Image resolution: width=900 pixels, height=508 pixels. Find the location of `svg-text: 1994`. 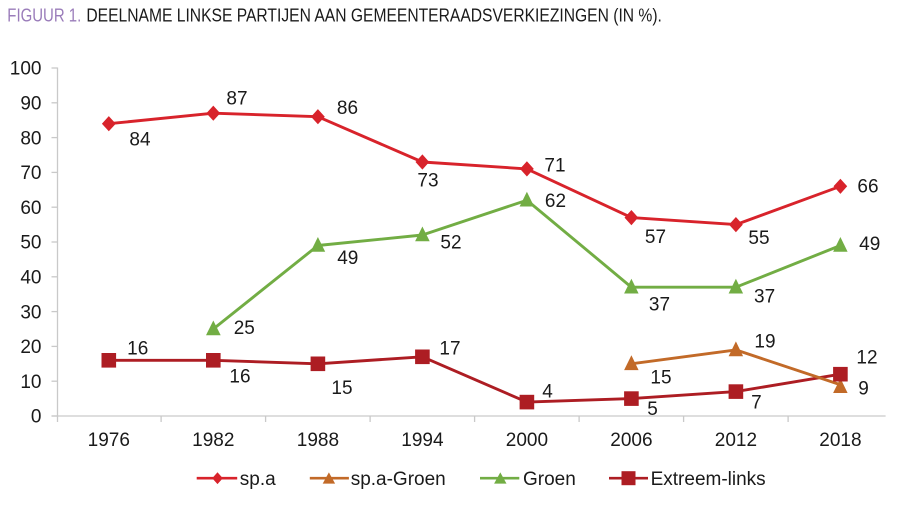

svg-text: 1994 is located at coordinates (422, 440).